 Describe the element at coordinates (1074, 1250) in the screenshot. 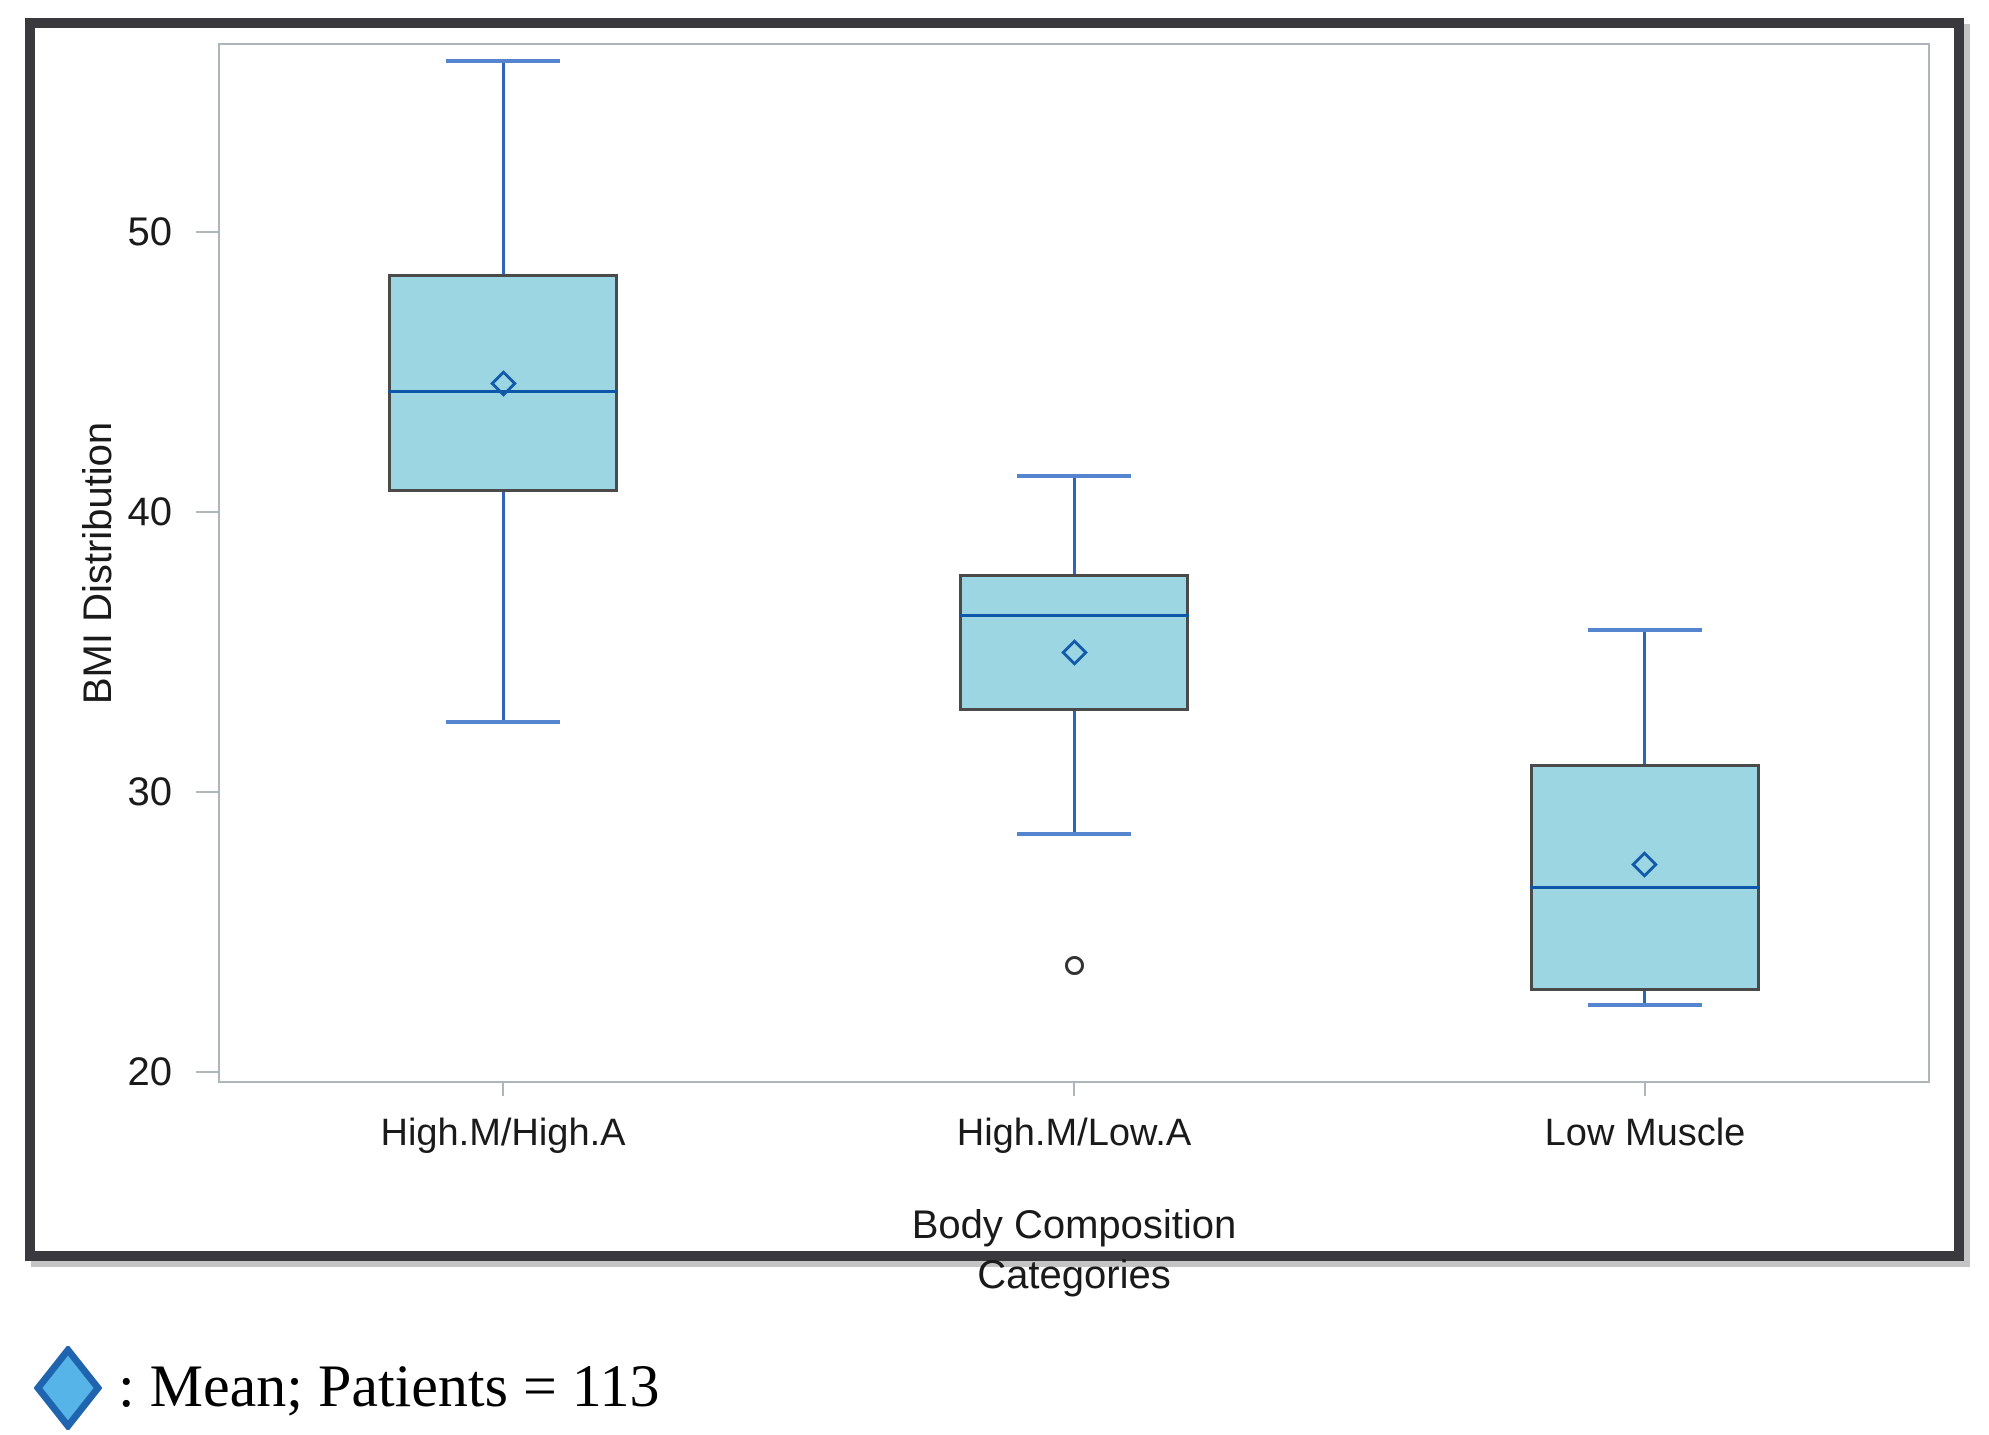

I see `x-axis-title: Body Composition Categories` at that location.